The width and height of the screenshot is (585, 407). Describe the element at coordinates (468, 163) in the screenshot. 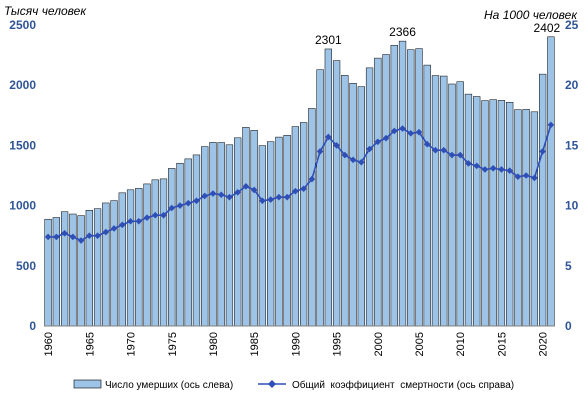

I see `rate-point-2011` at that location.